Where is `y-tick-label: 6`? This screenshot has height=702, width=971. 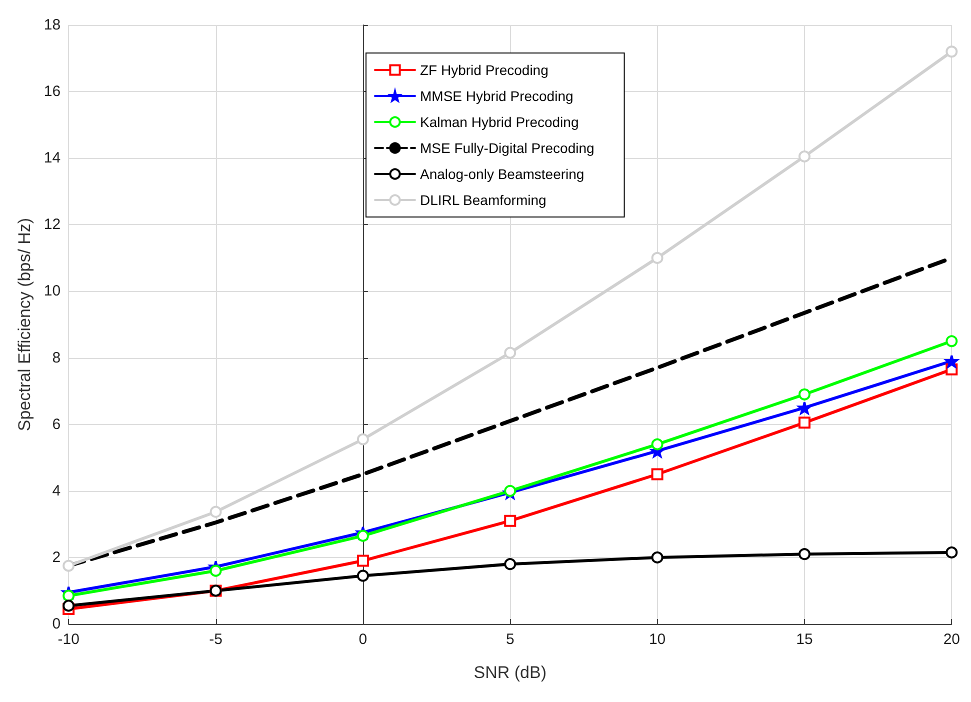
y-tick-label: 6 is located at coordinates (56, 424).